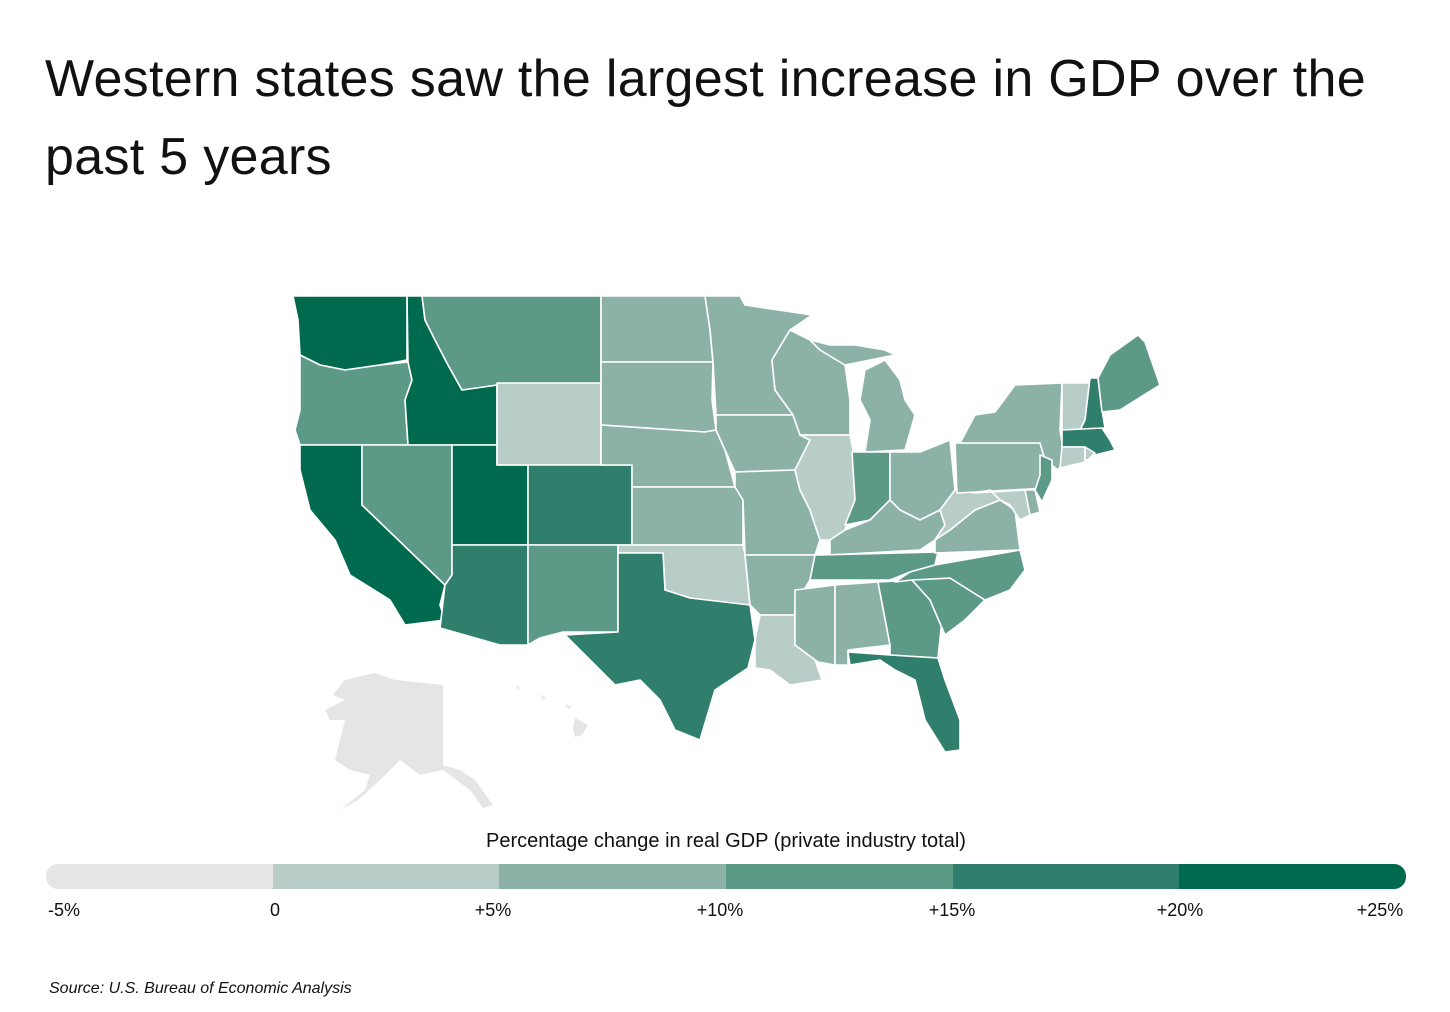  I want to click on legend-tick-label: 0, so click(275, 910).